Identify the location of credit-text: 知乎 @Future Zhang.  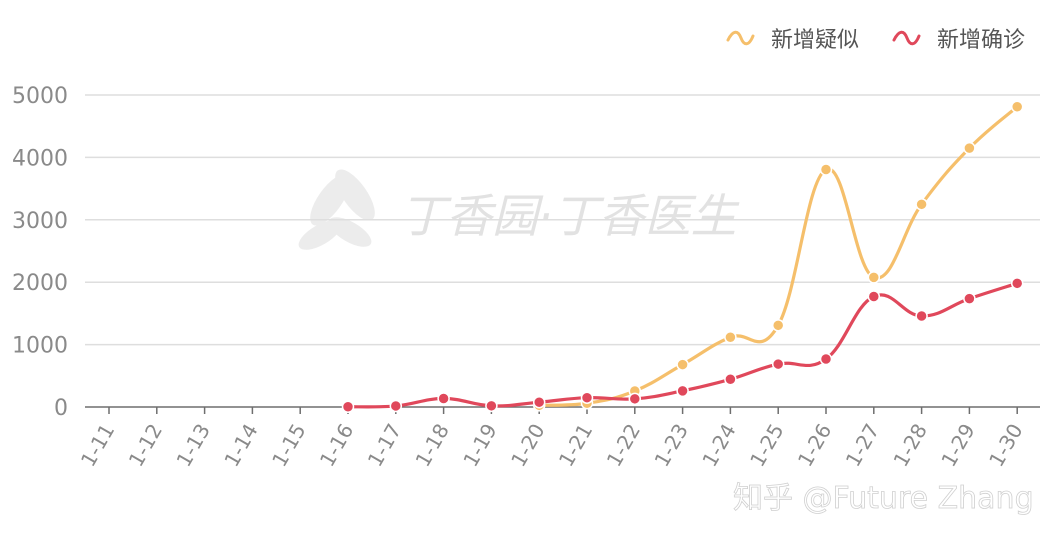
(883, 498).